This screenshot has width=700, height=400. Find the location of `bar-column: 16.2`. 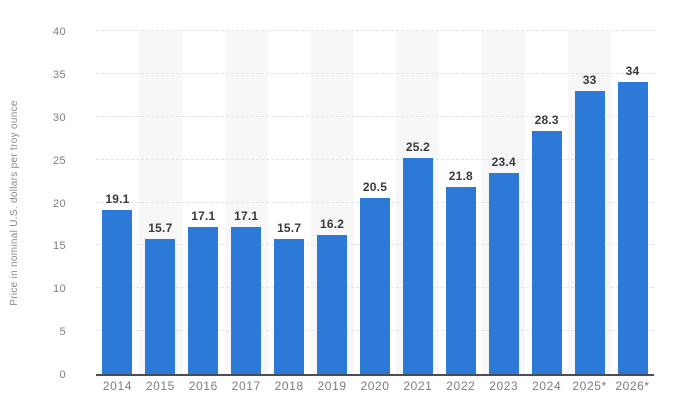

bar-column: 16.2 is located at coordinates (332, 202).